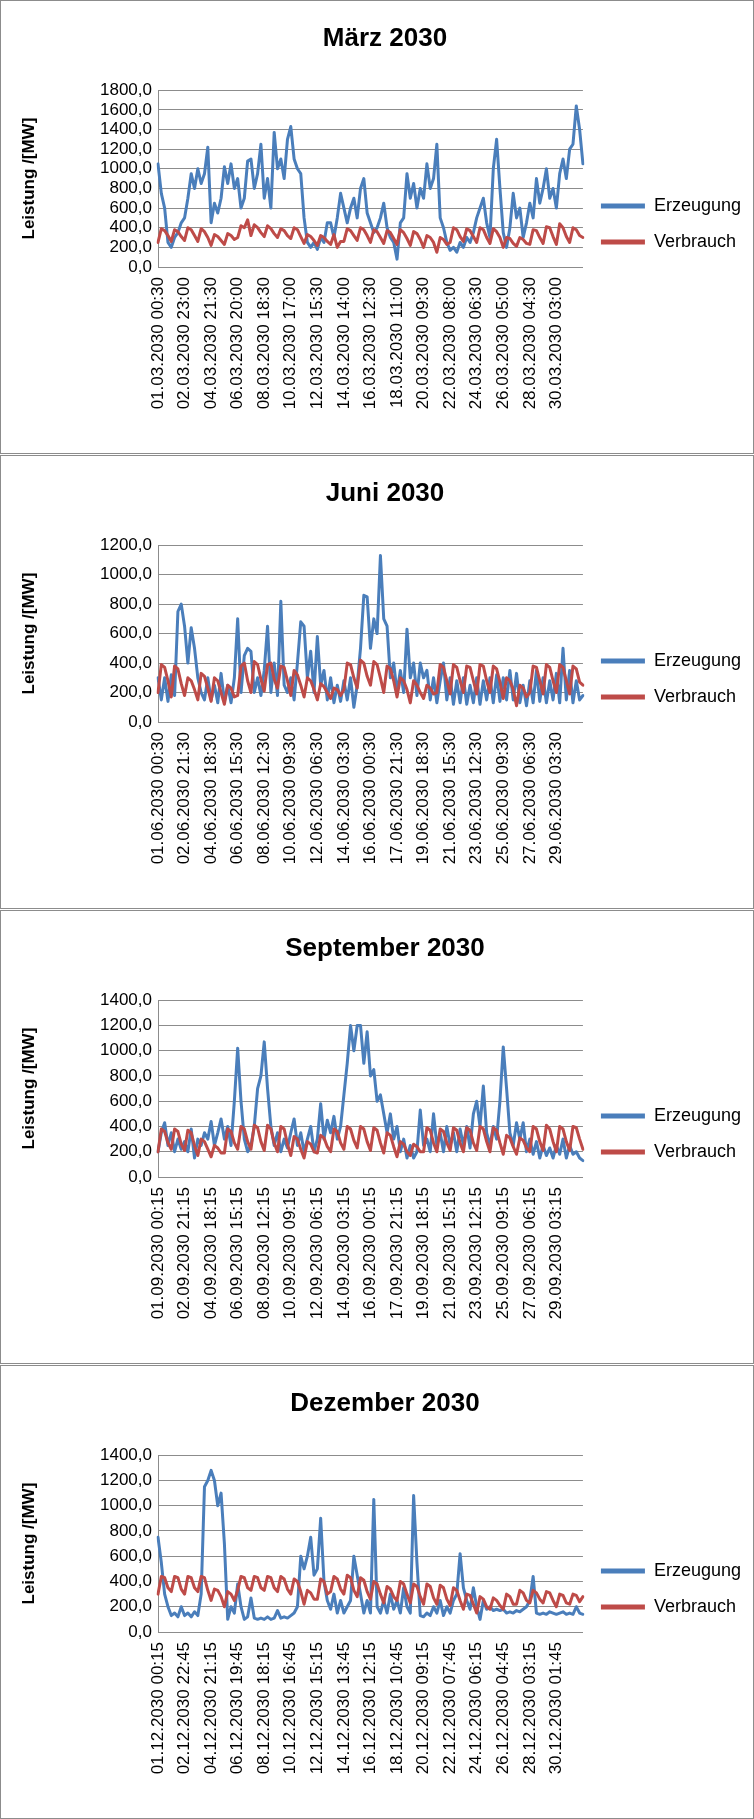  I want to click on x-tick-label: 20.03.2030 09:30, so click(423, 343).